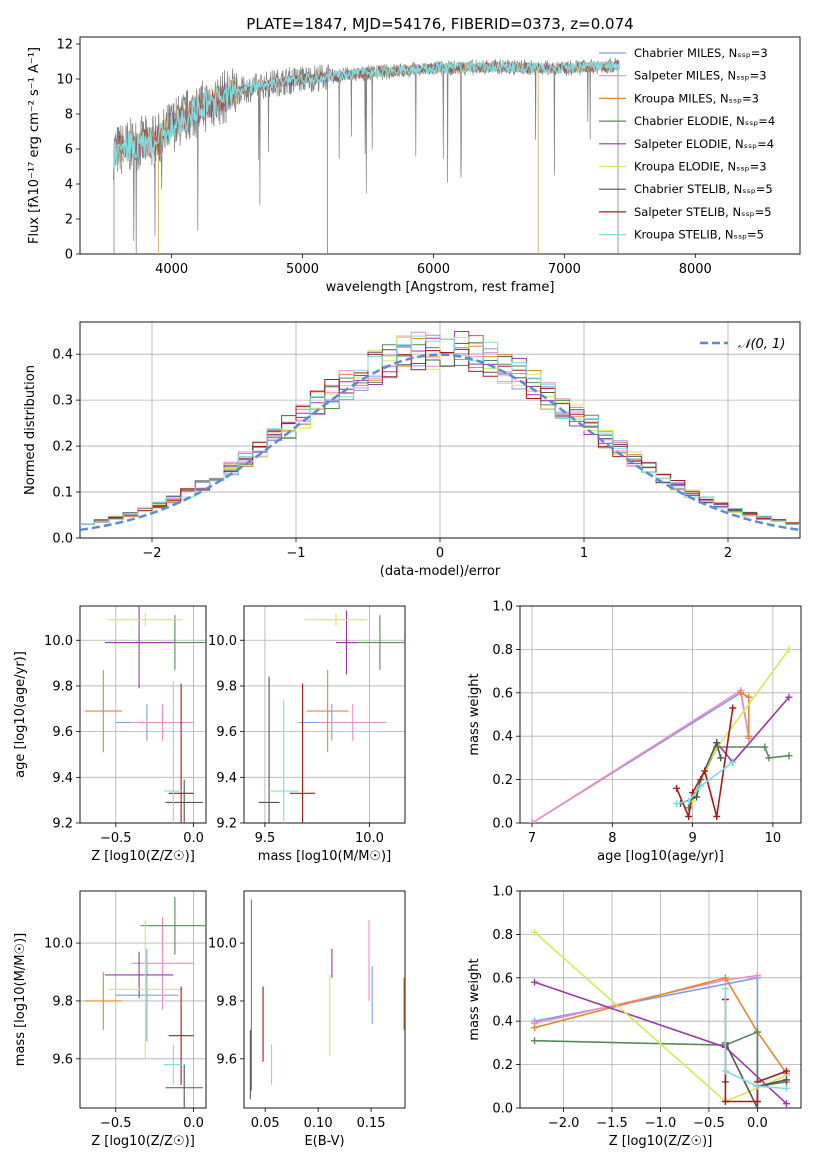 Image resolution: width=819 pixels, height=1170 pixels. I want to click on y-tick-label: 2, so click(69, 220).